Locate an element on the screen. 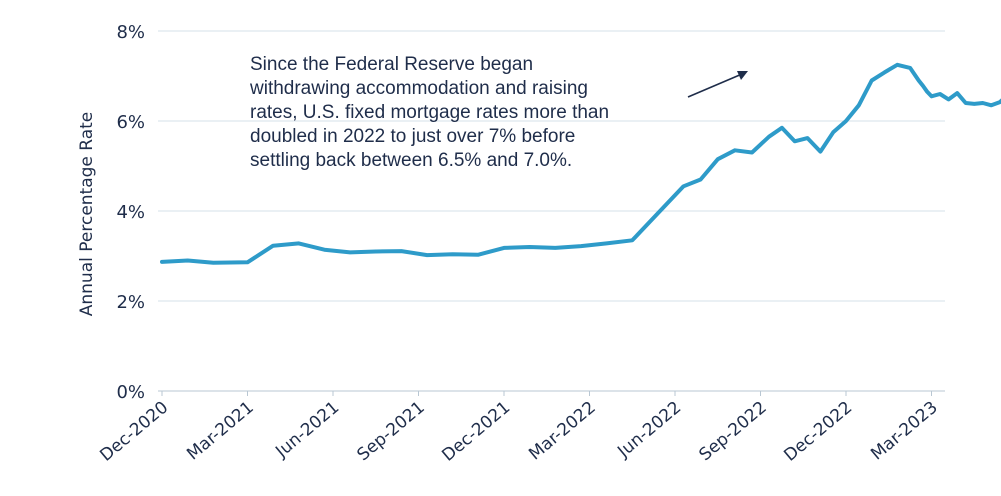 The image size is (1001, 496). y-tick-label: 4% is located at coordinates (130, 212).